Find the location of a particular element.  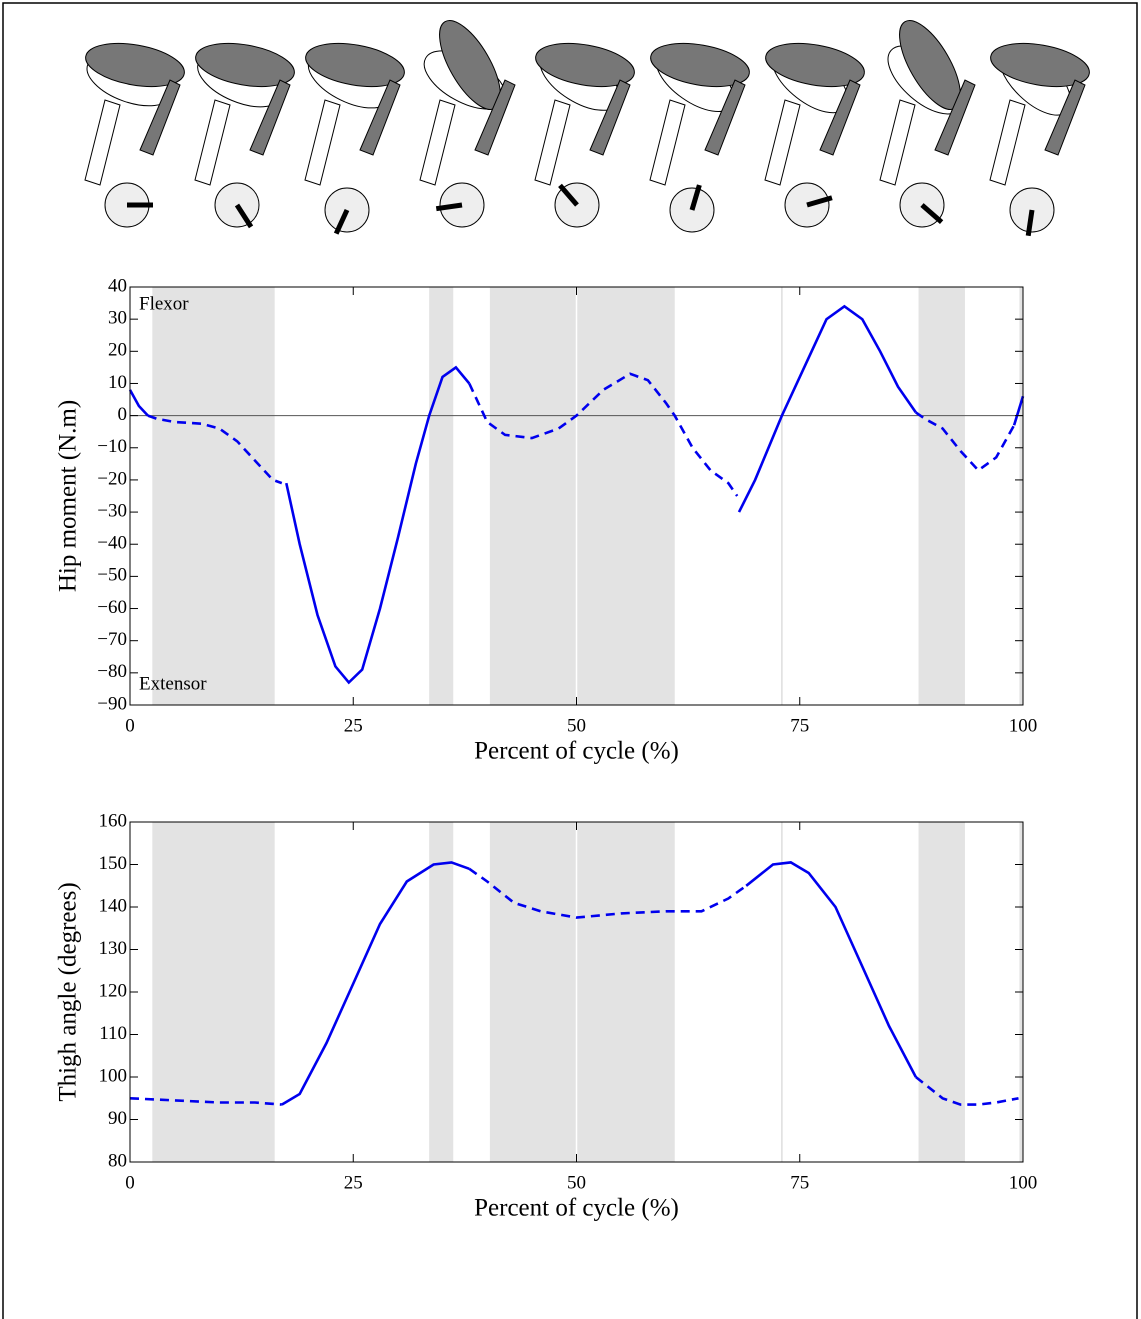

annotation: Extensor is located at coordinates (173, 683).